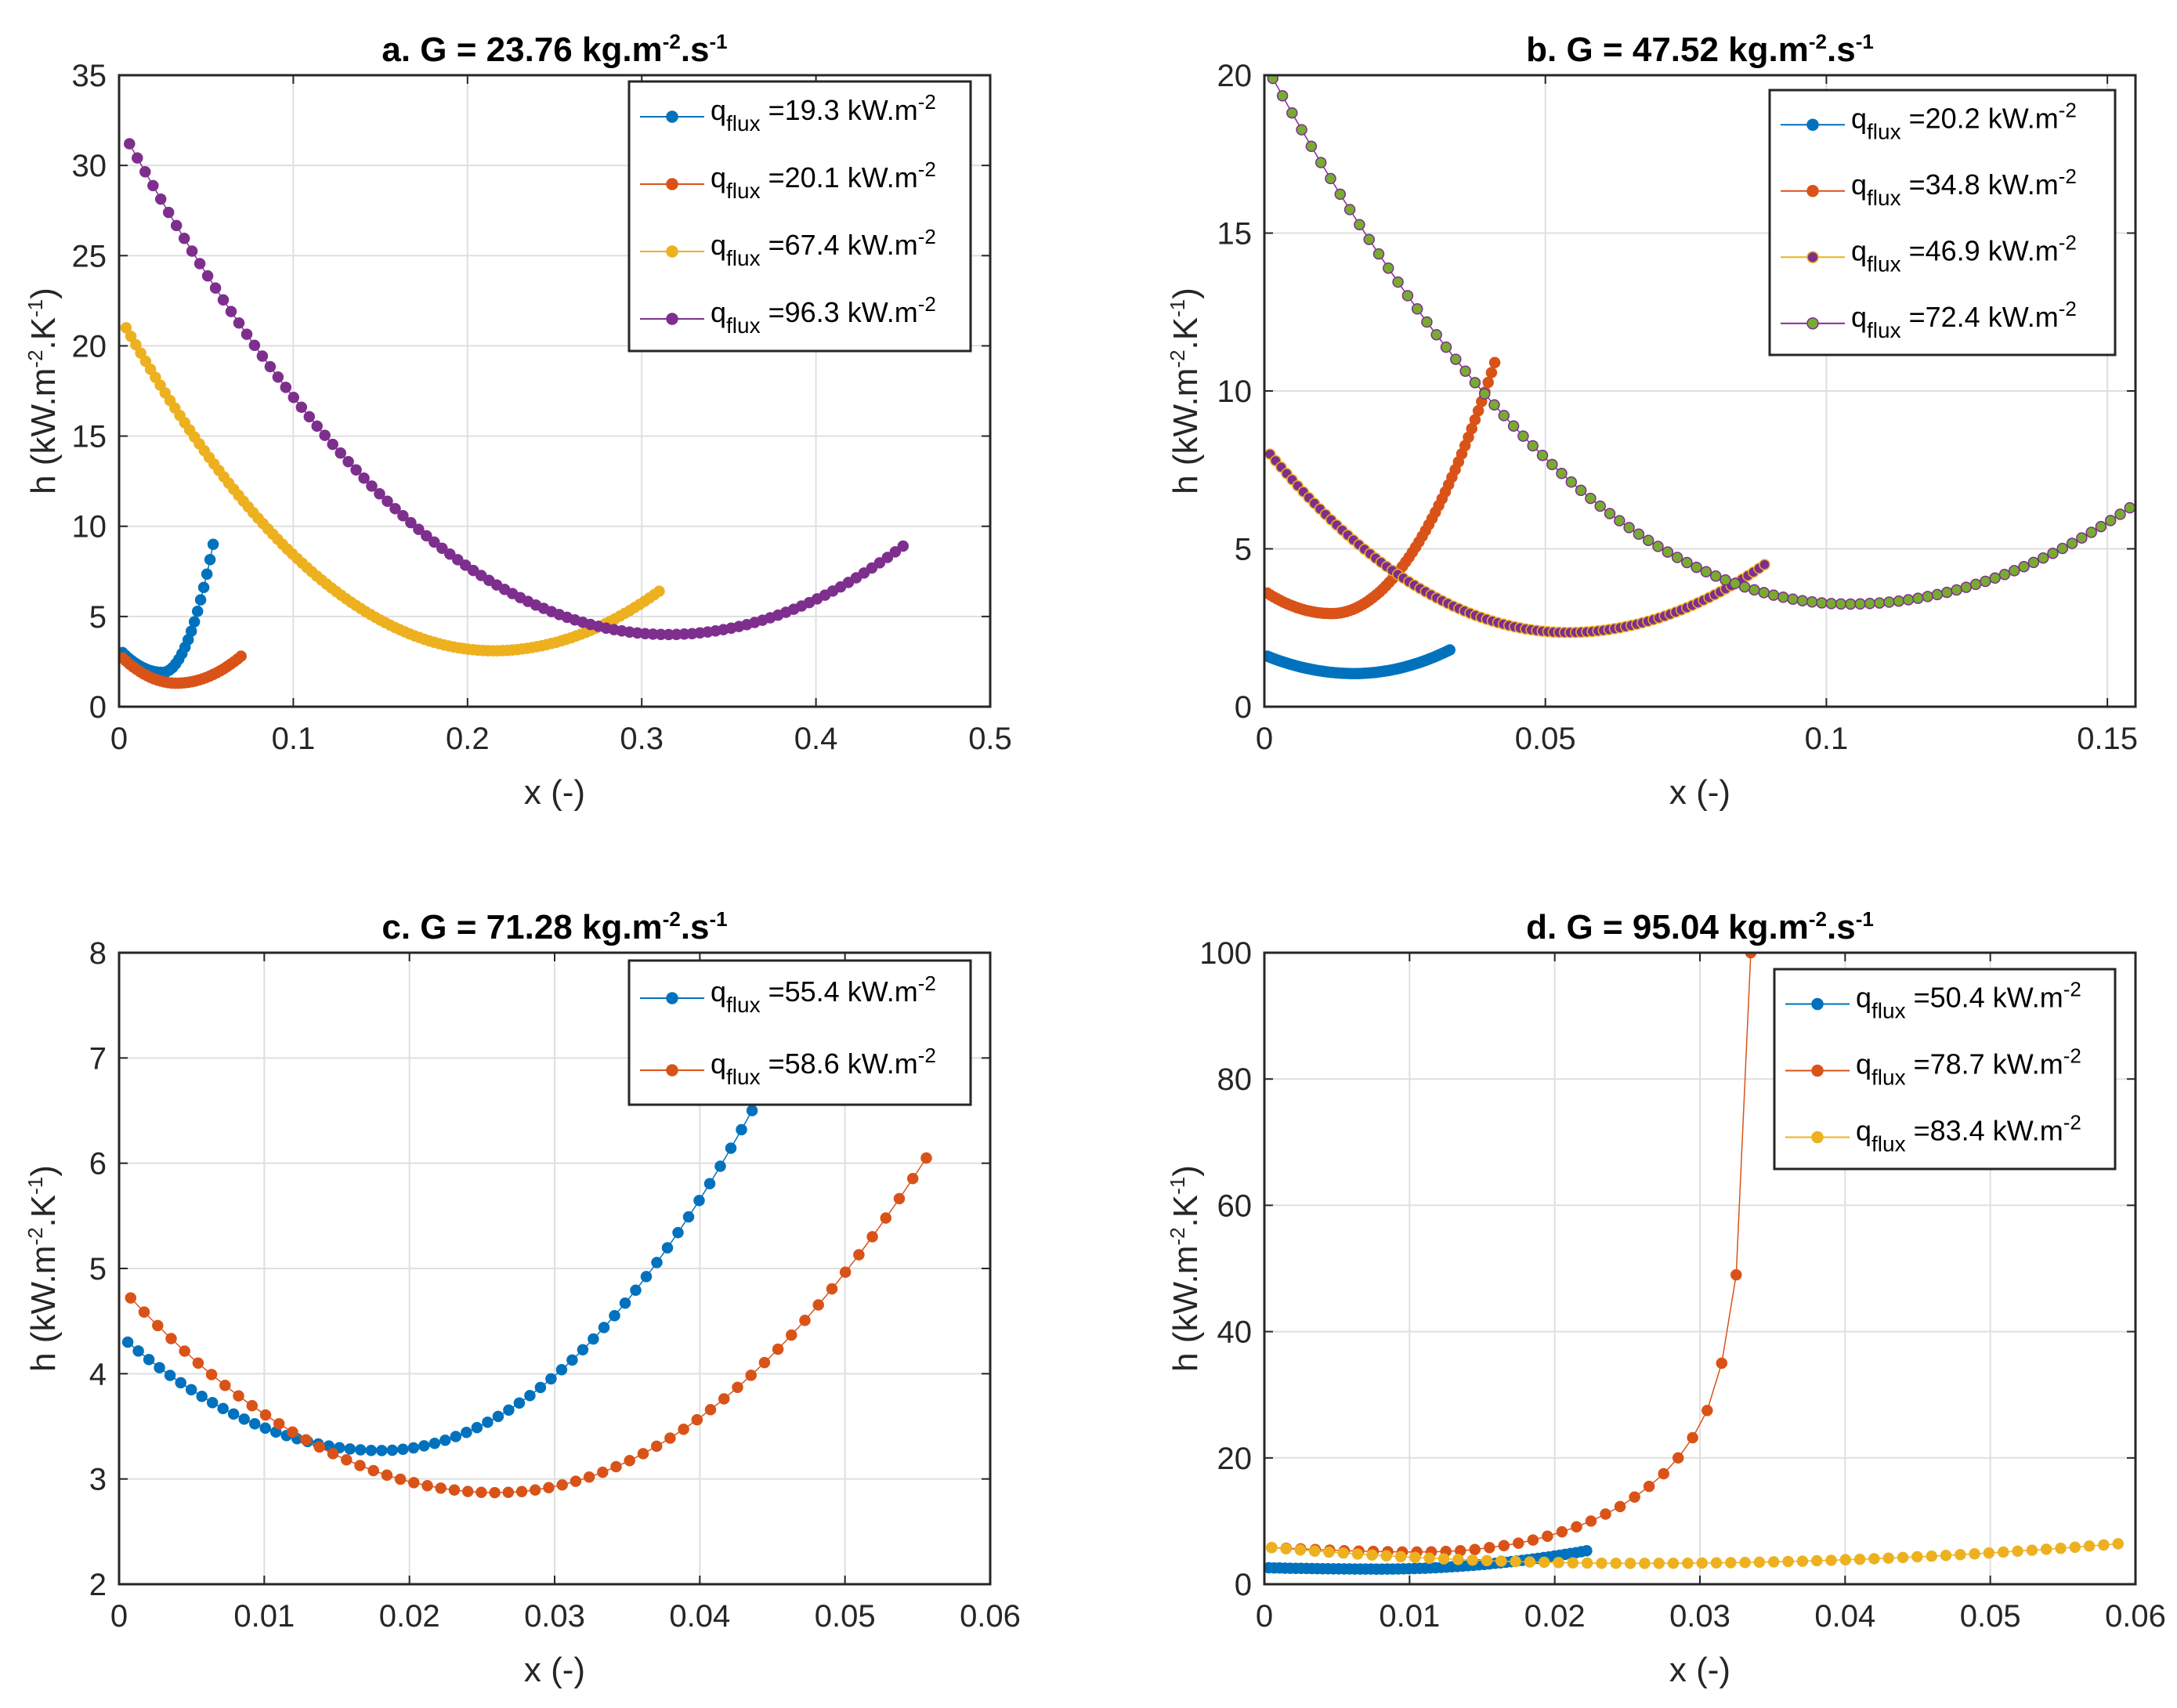 The height and width of the screenshot is (1708, 2177). I want to click on chart-title: d. G = 95.04 kg.m-2.s-1, so click(1700, 926).